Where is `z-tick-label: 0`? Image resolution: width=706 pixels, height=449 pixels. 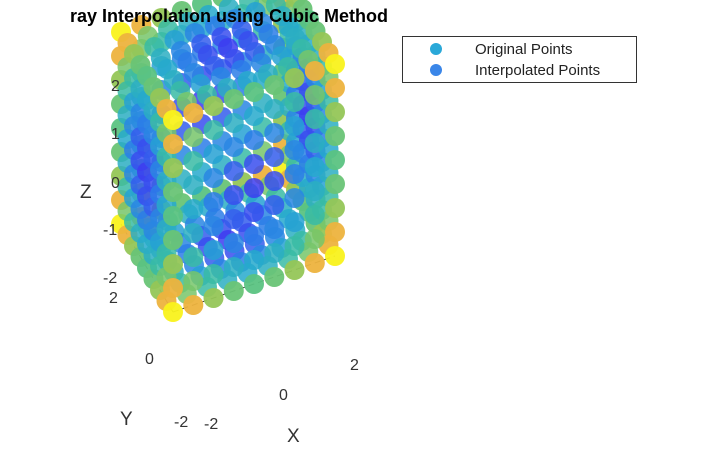 z-tick-label: 0 is located at coordinates (115, 183).